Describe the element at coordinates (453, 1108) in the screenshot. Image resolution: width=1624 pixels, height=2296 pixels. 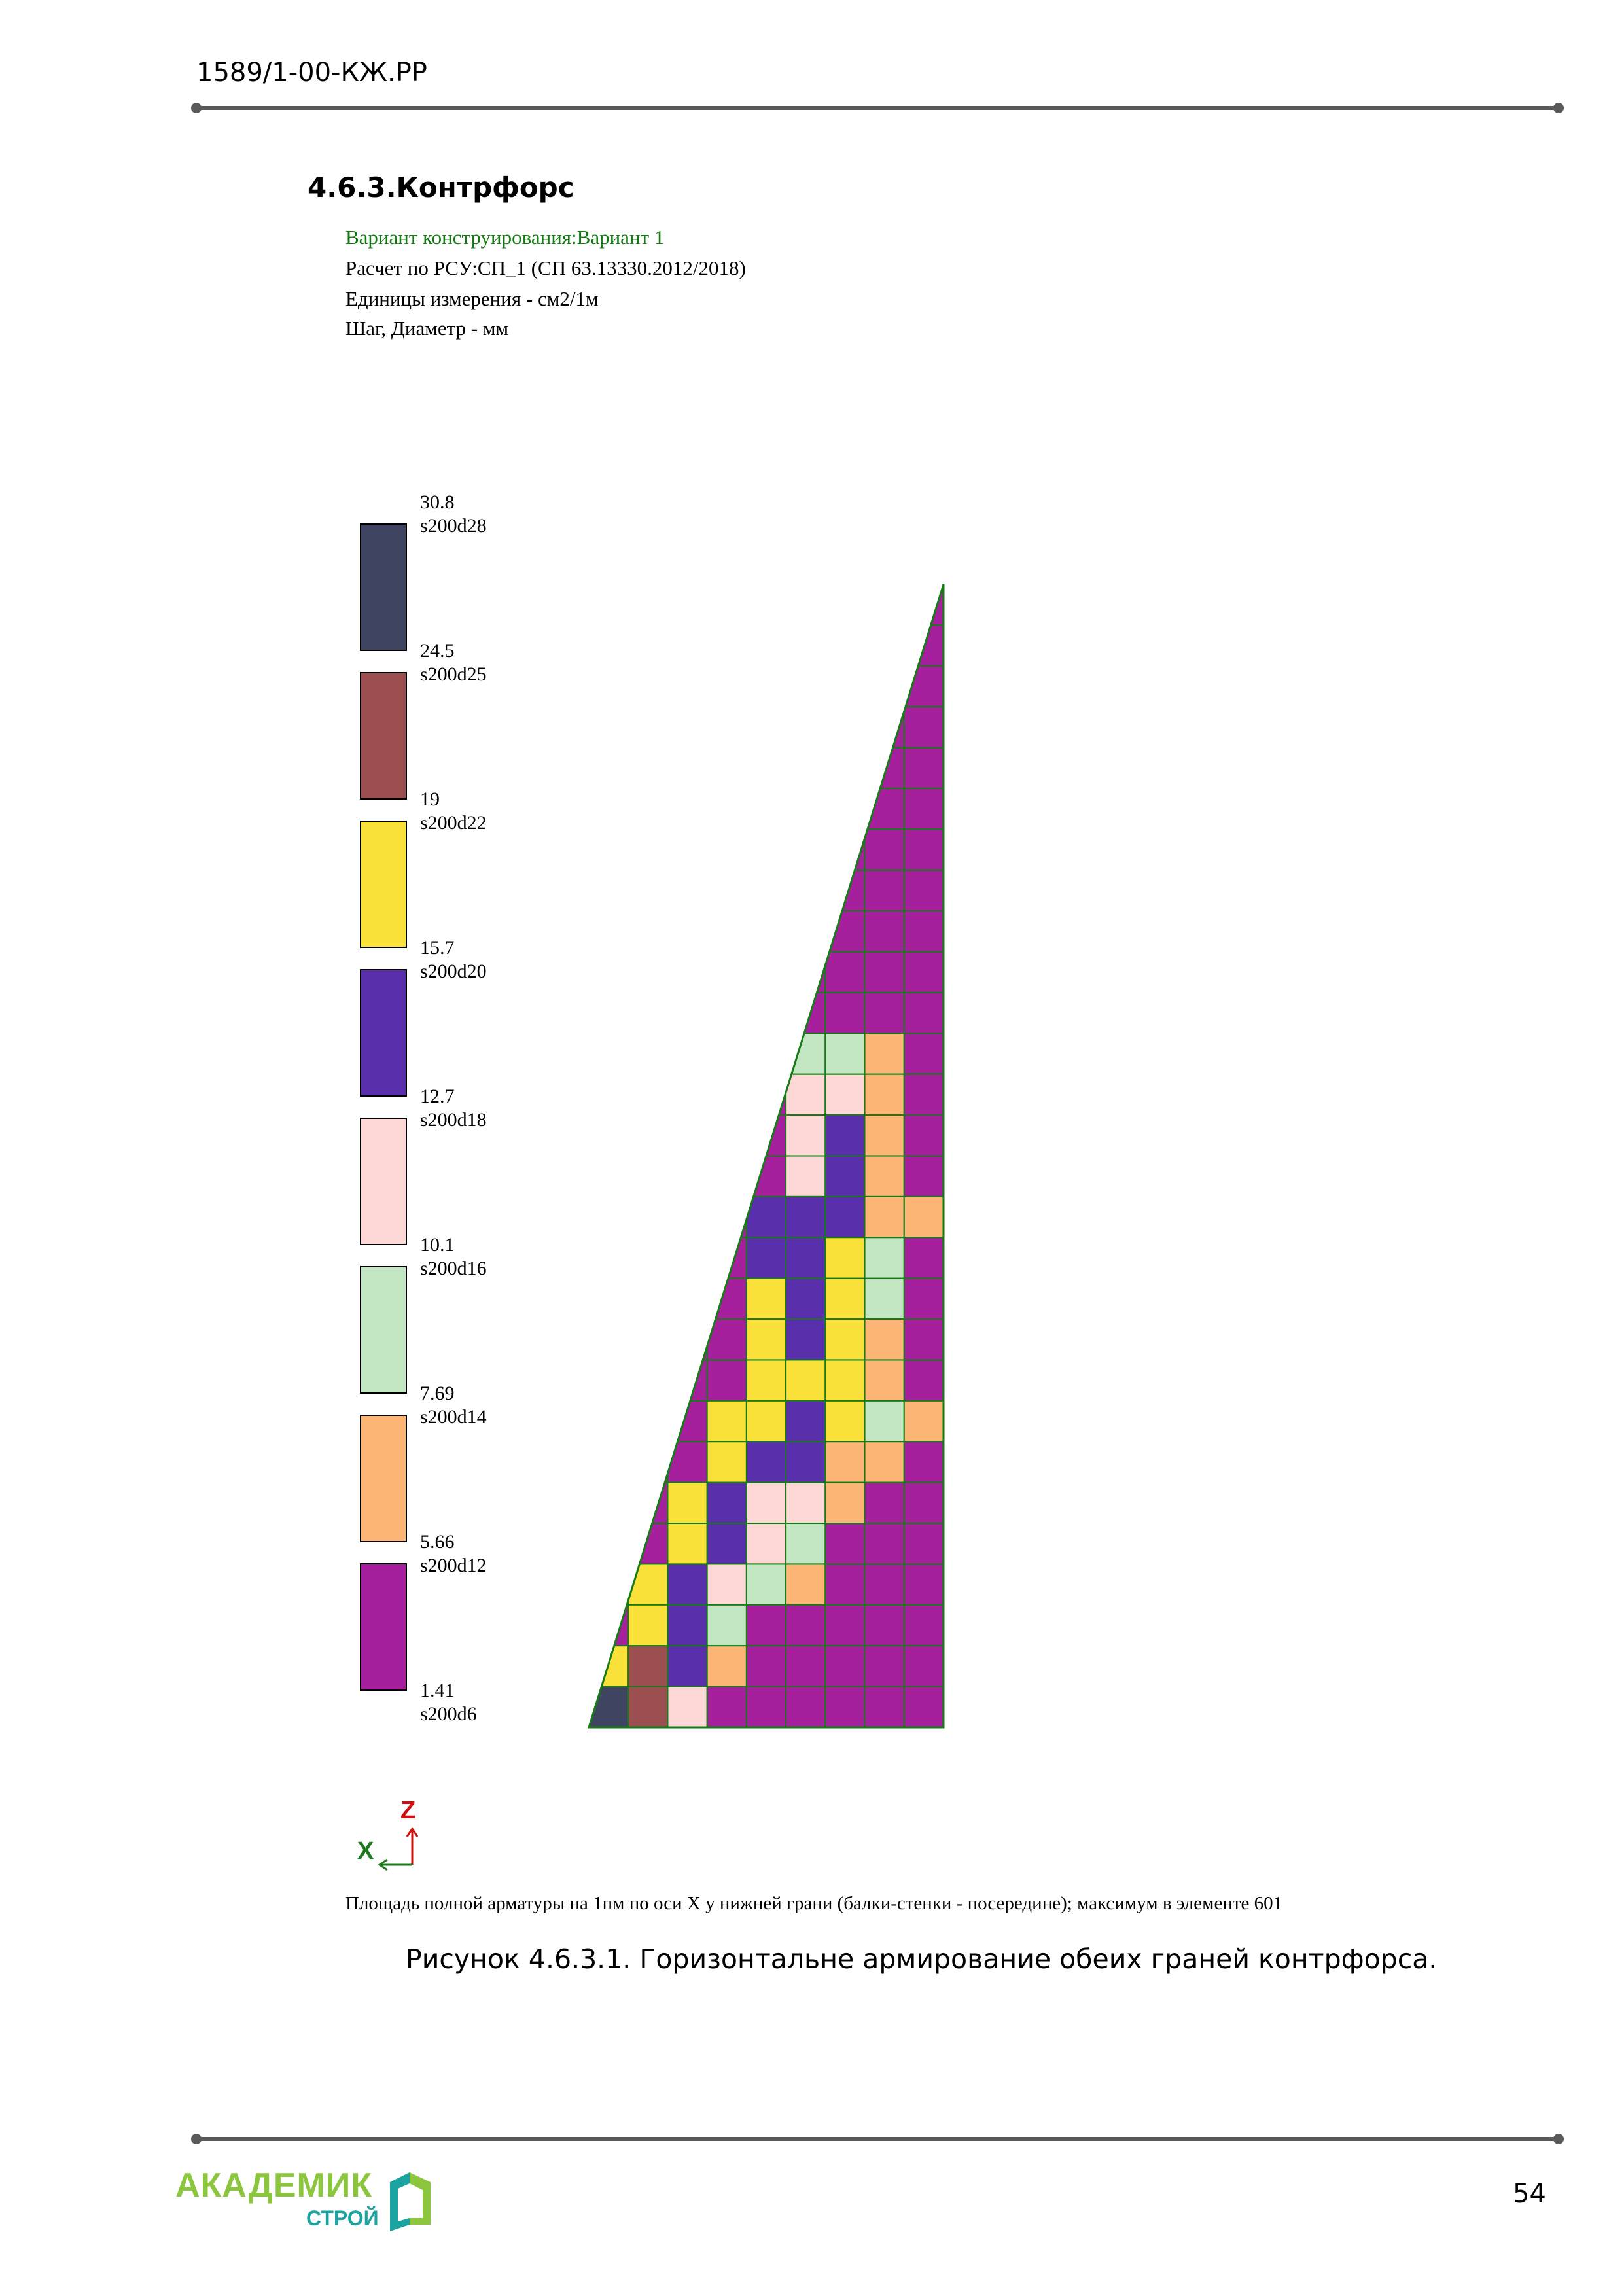
I see `legend-label: 12.7 s200d18` at that location.